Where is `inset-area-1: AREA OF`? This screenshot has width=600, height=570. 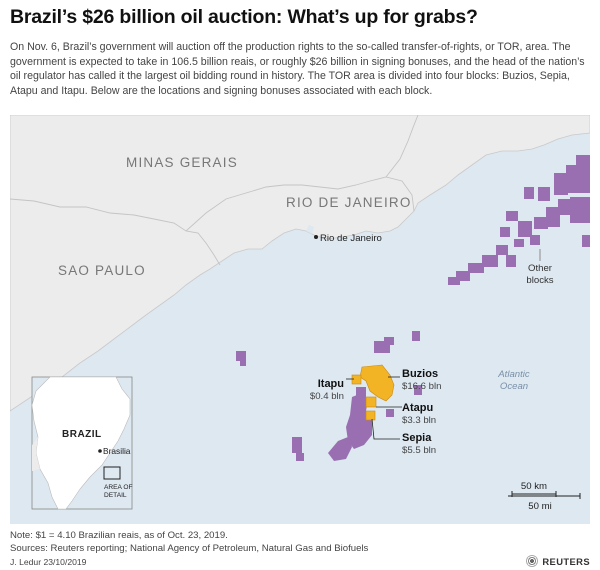 inset-area-1: AREA OF is located at coordinates (118, 487).